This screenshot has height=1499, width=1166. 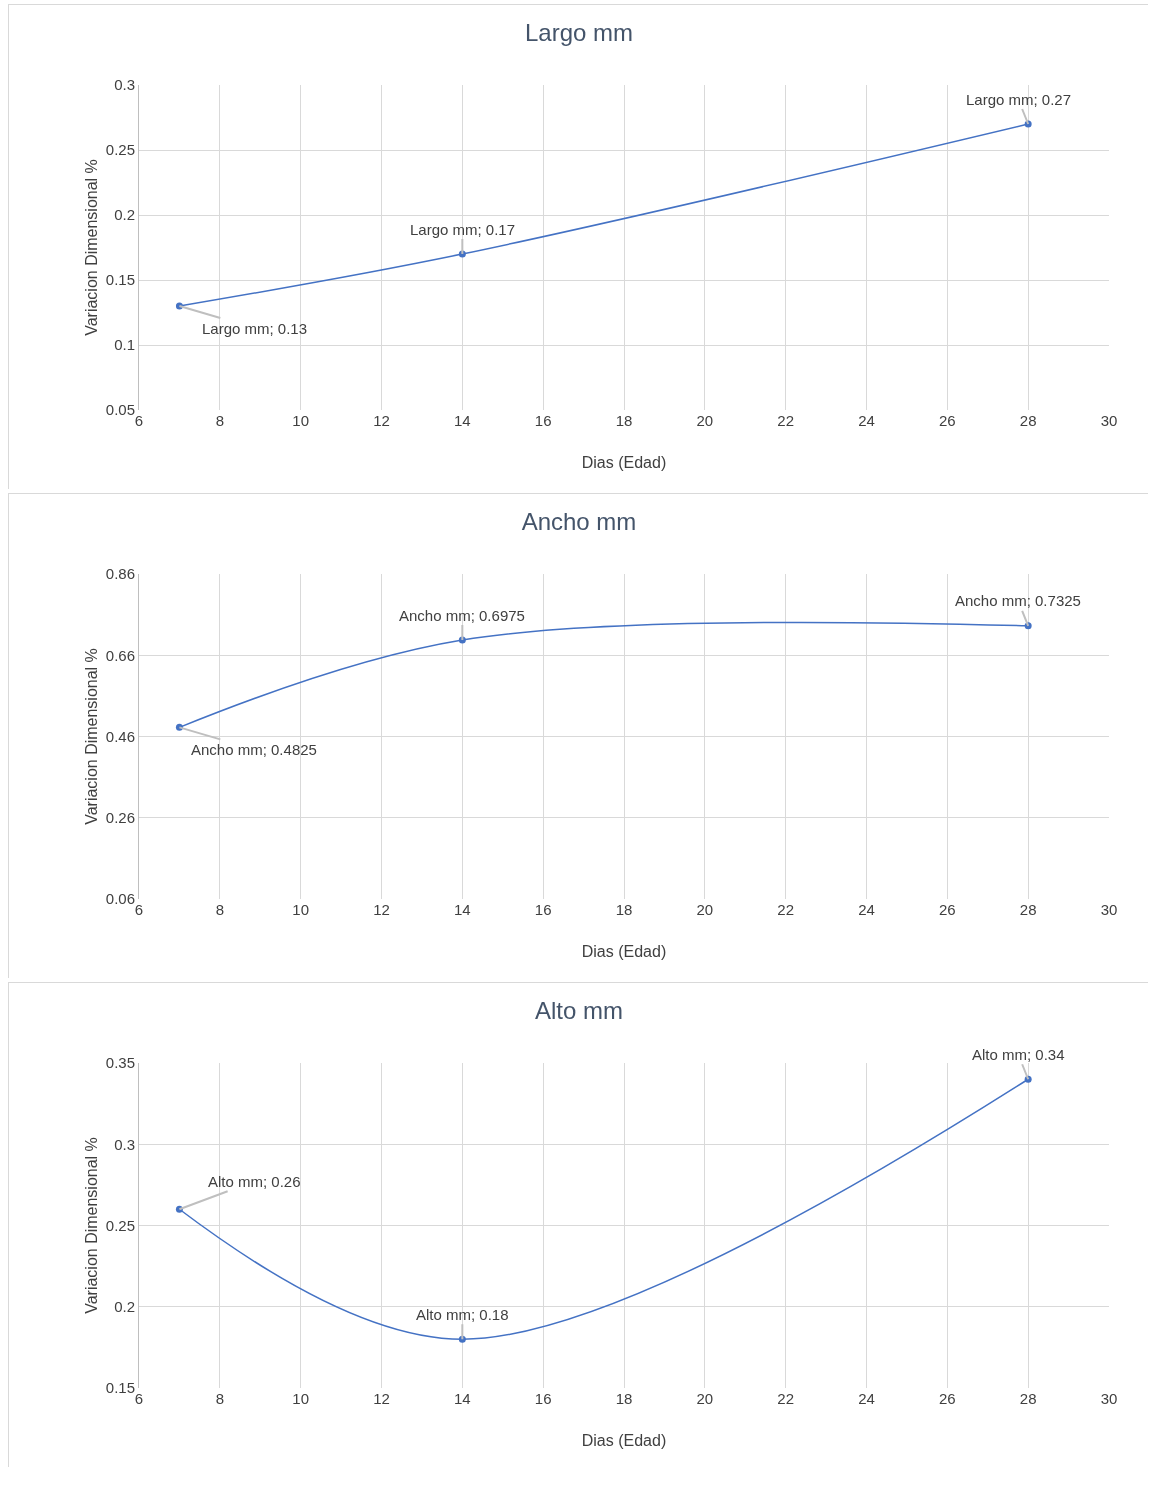 What do you see at coordinates (579, 1011) in the screenshot?
I see `chart-title: Alto mm` at bounding box center [579, 1011].